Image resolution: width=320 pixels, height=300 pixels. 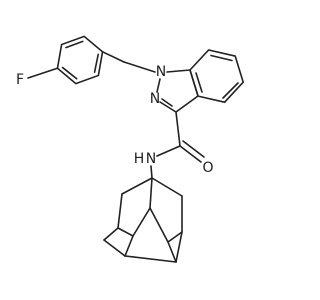 I want to click on adamantane, so click(x=143, y=220).